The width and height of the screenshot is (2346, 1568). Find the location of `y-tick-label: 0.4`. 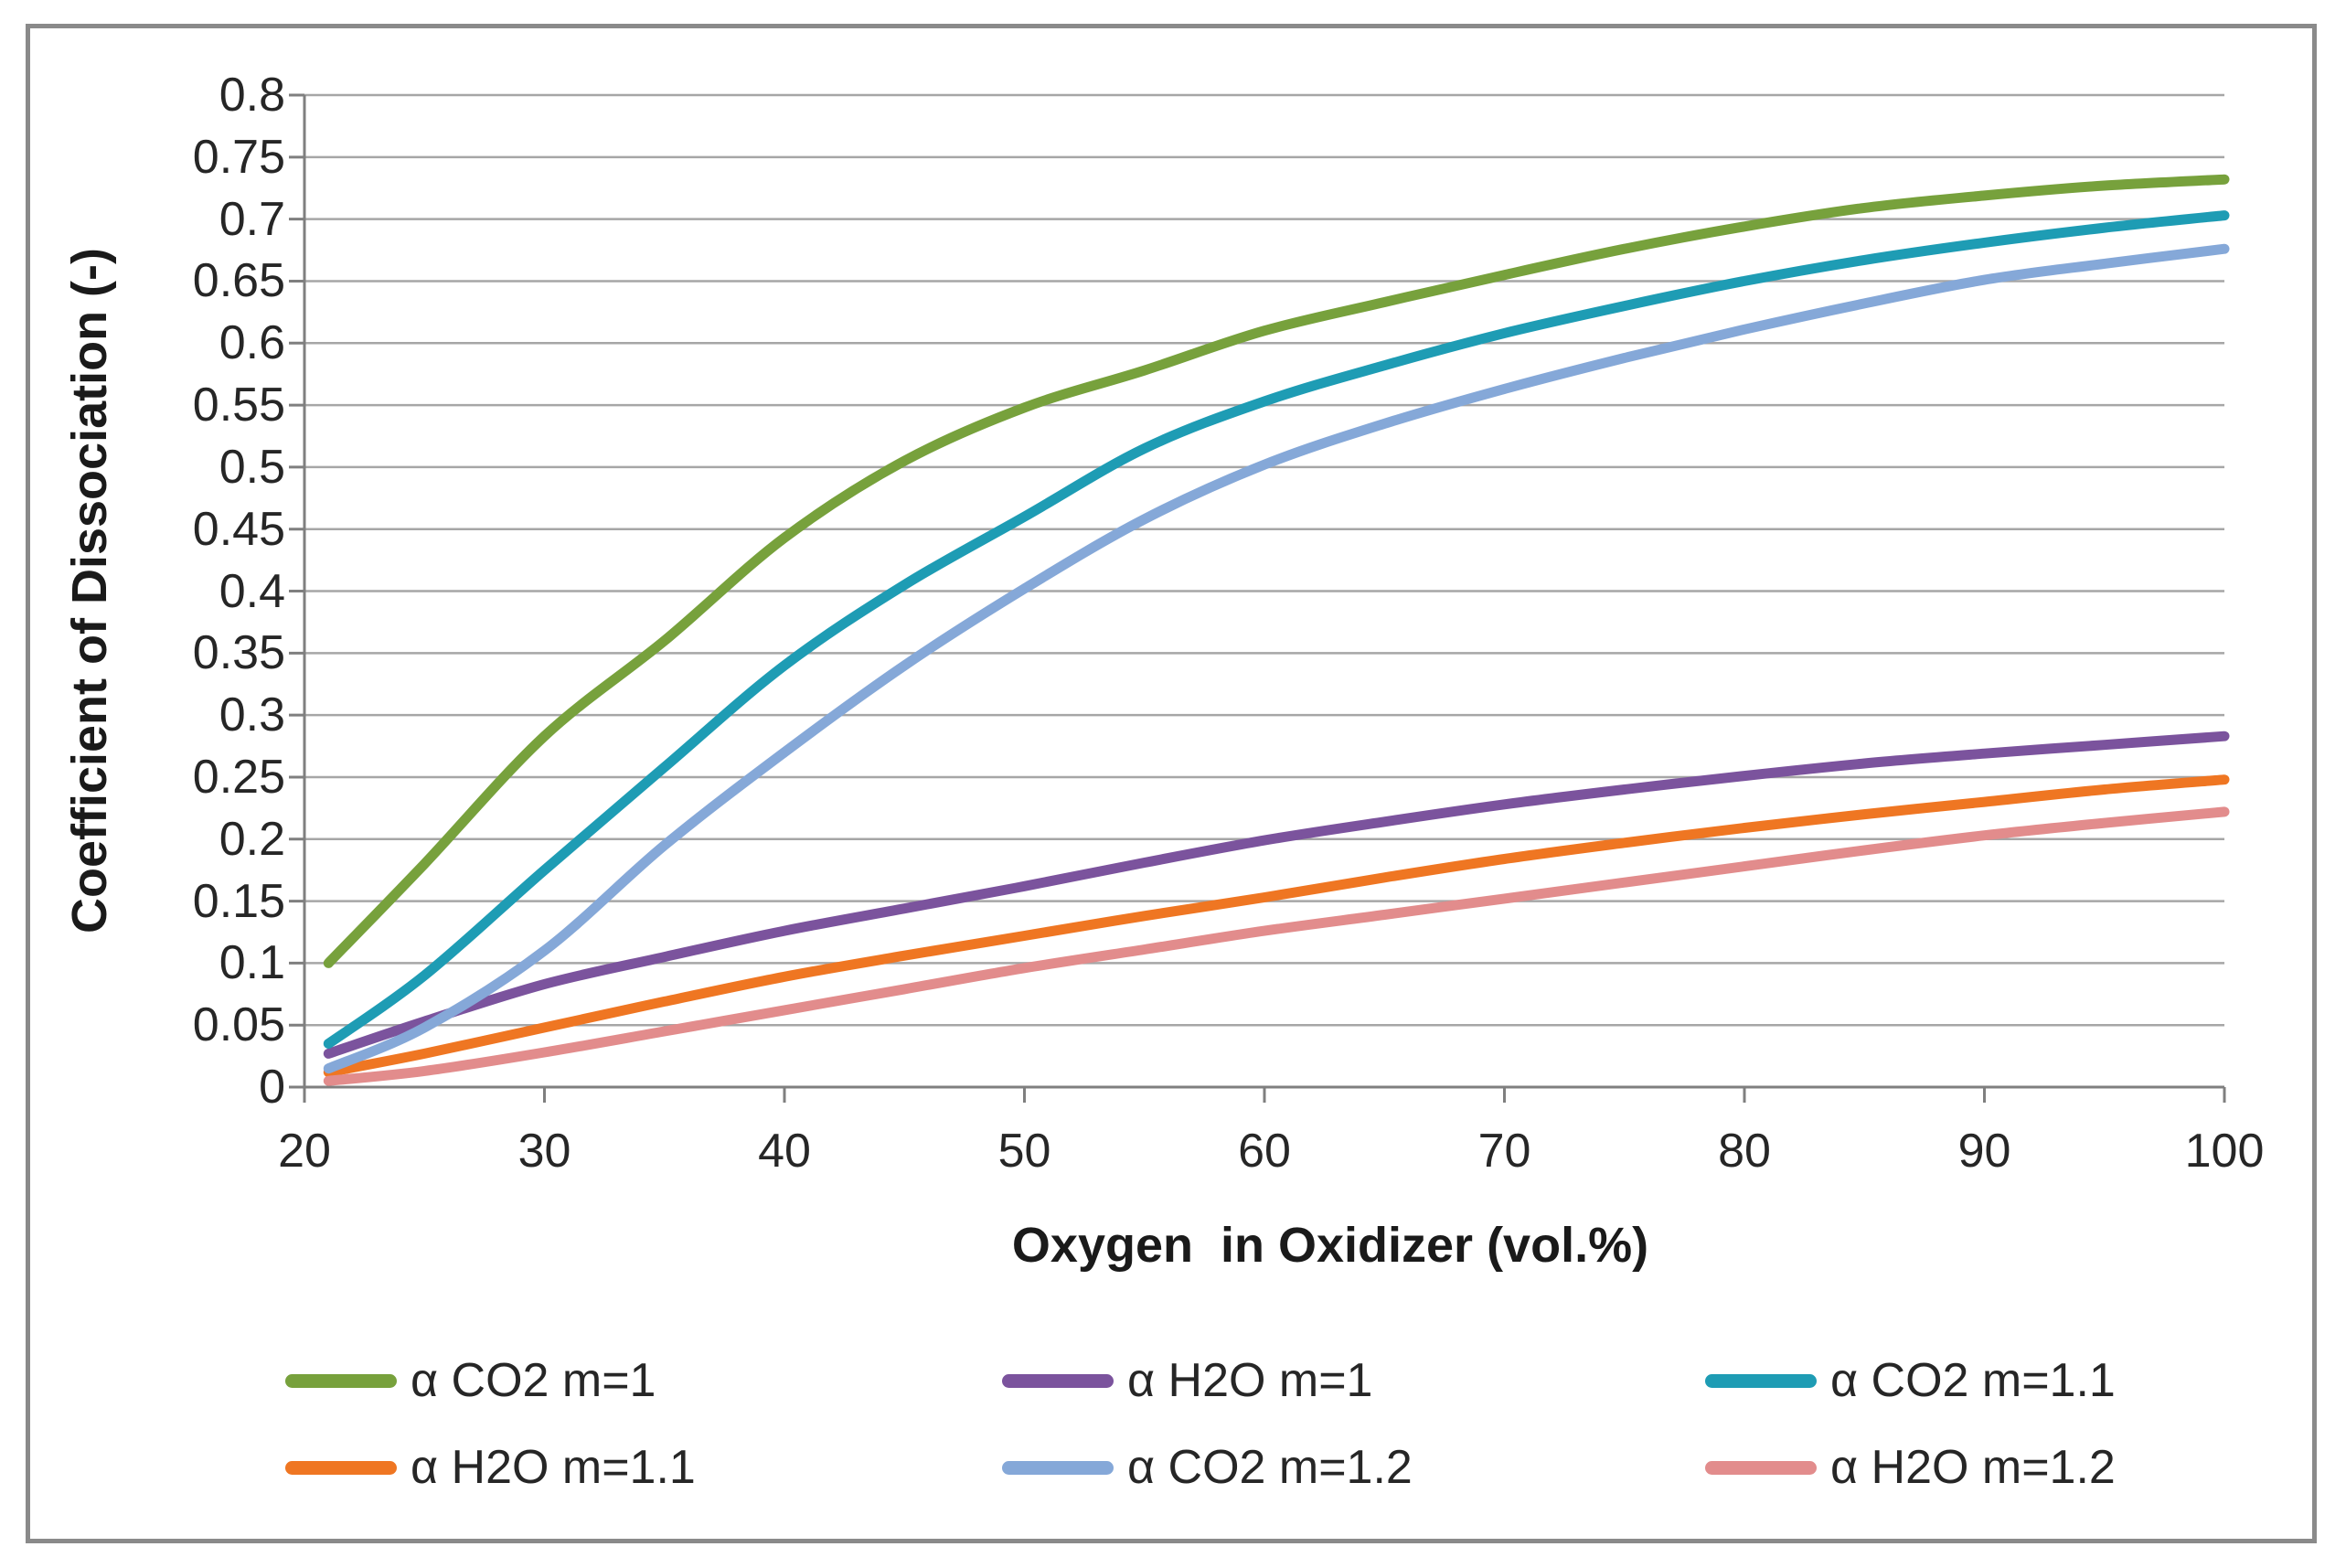

y-tick-label: 0.4 is located at coordinates (252, 591).